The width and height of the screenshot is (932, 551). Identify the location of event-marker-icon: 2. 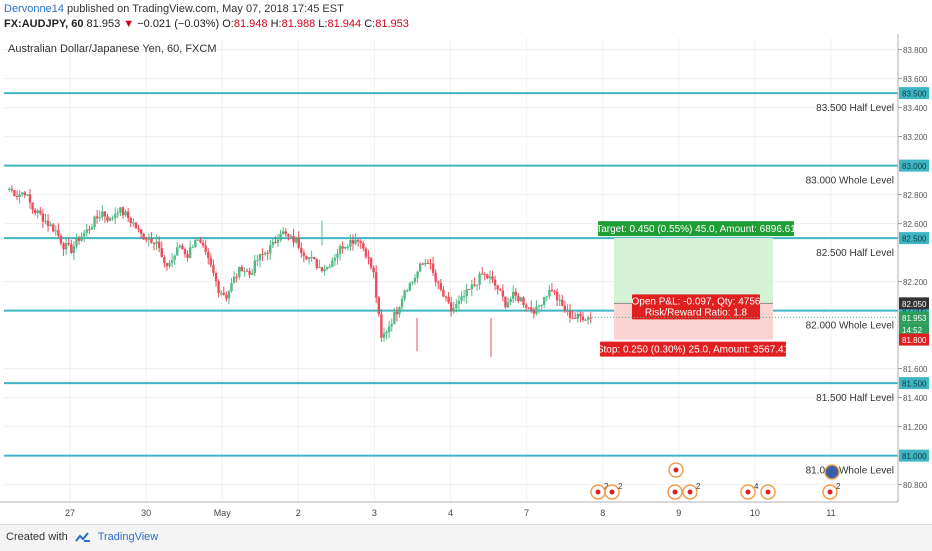
(691, 491).